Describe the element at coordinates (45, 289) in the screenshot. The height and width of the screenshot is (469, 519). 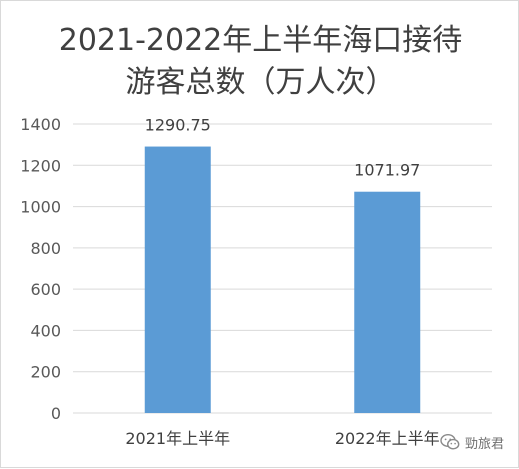
I see `y-tick-label: 600` at that location.